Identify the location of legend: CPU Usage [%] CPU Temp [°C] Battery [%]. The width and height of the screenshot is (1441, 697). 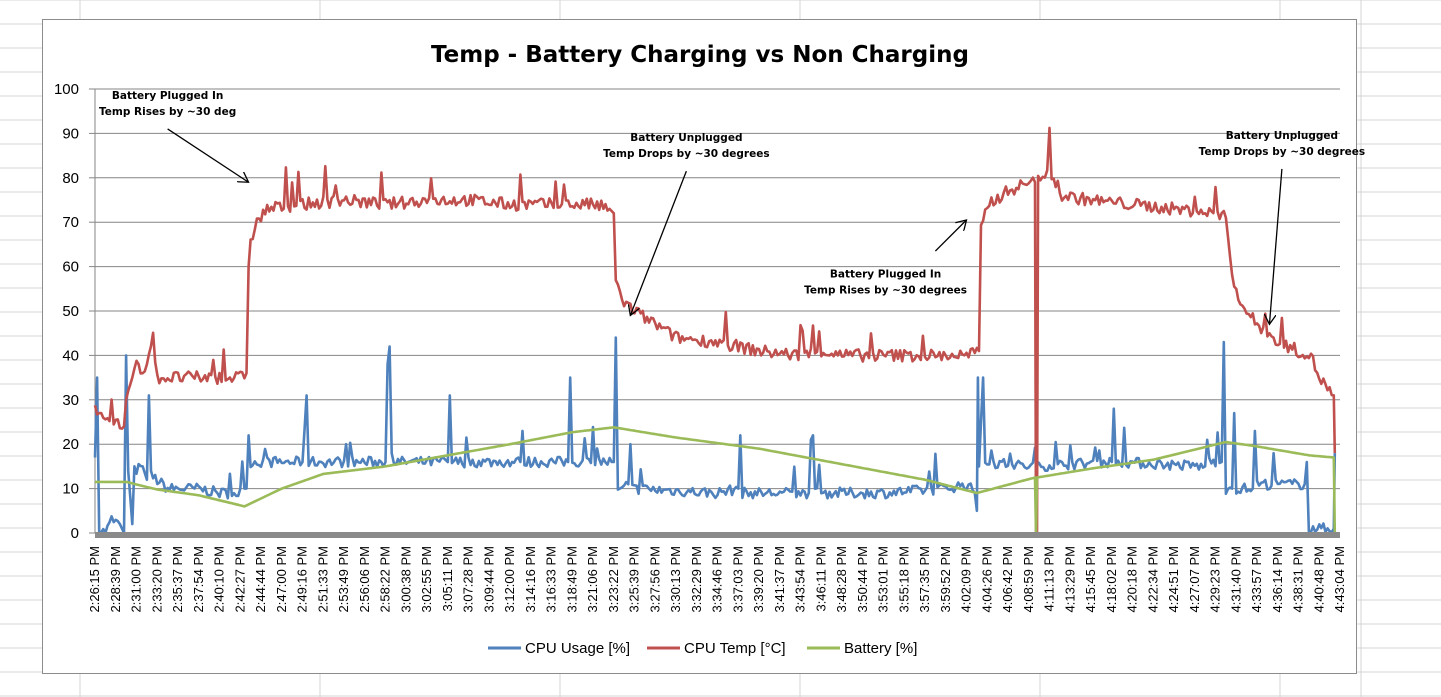
(702, 648).